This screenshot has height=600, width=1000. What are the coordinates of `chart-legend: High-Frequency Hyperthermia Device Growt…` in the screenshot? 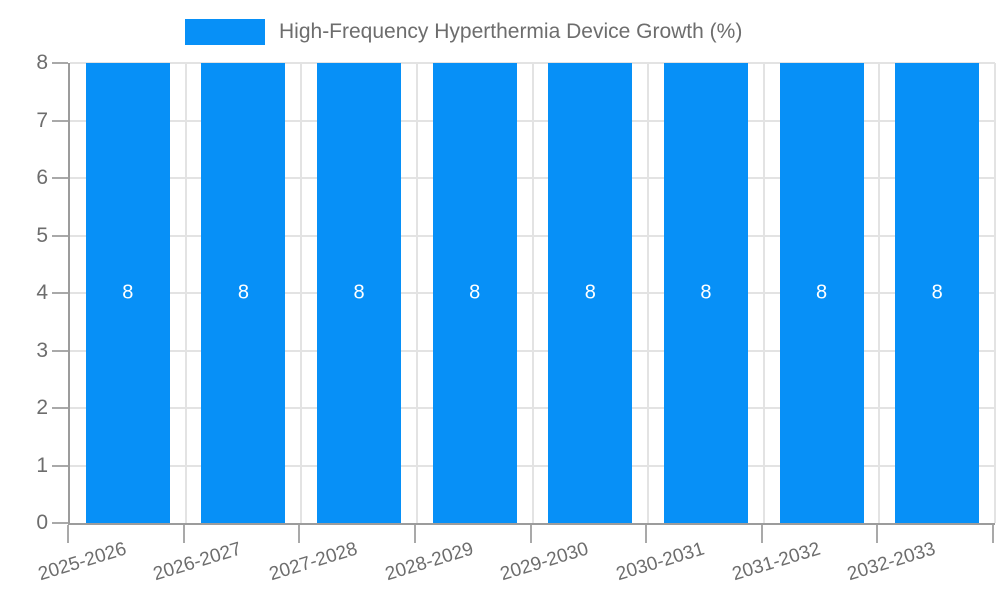 It's located at (463, 32).